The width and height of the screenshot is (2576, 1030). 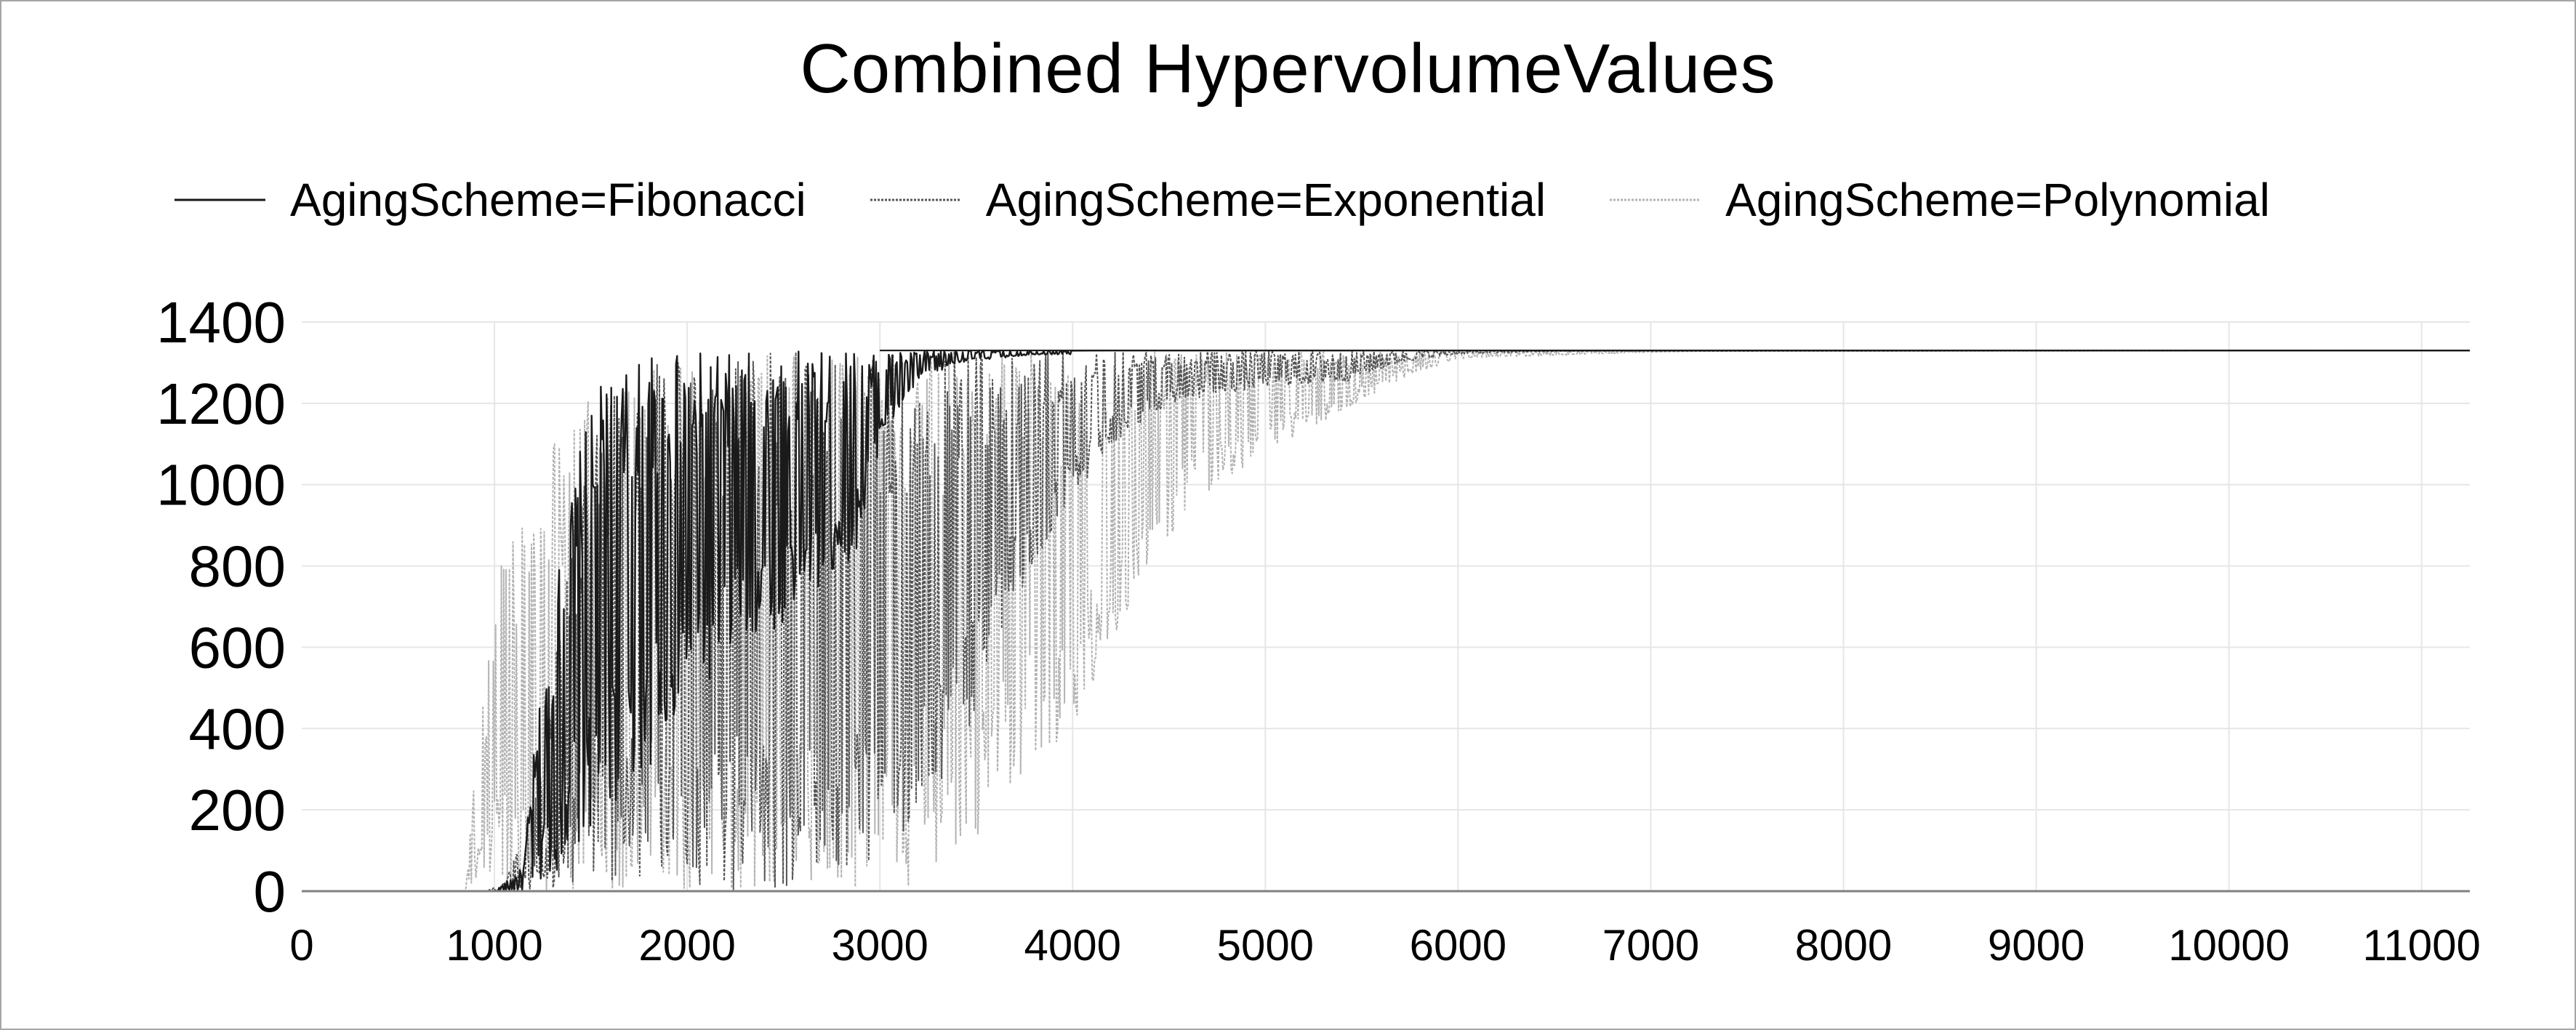 What do you see at coordinates (220, 199) in the screenshot?
I see `legend-swatch-fibonacci` at bounding box center [220, 199].